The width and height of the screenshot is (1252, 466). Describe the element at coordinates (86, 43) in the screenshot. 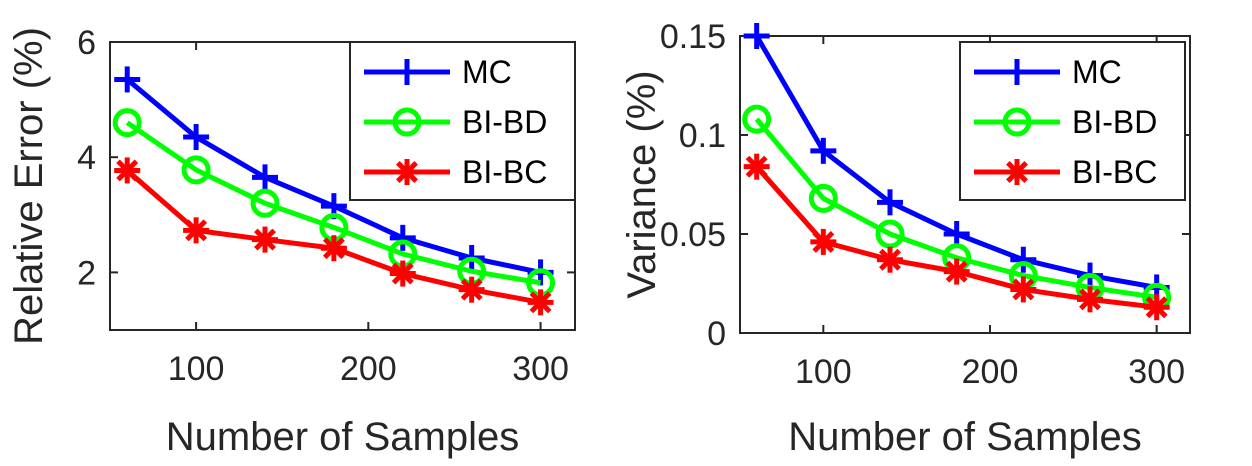

I see `y-tick-label: 6` at that location.